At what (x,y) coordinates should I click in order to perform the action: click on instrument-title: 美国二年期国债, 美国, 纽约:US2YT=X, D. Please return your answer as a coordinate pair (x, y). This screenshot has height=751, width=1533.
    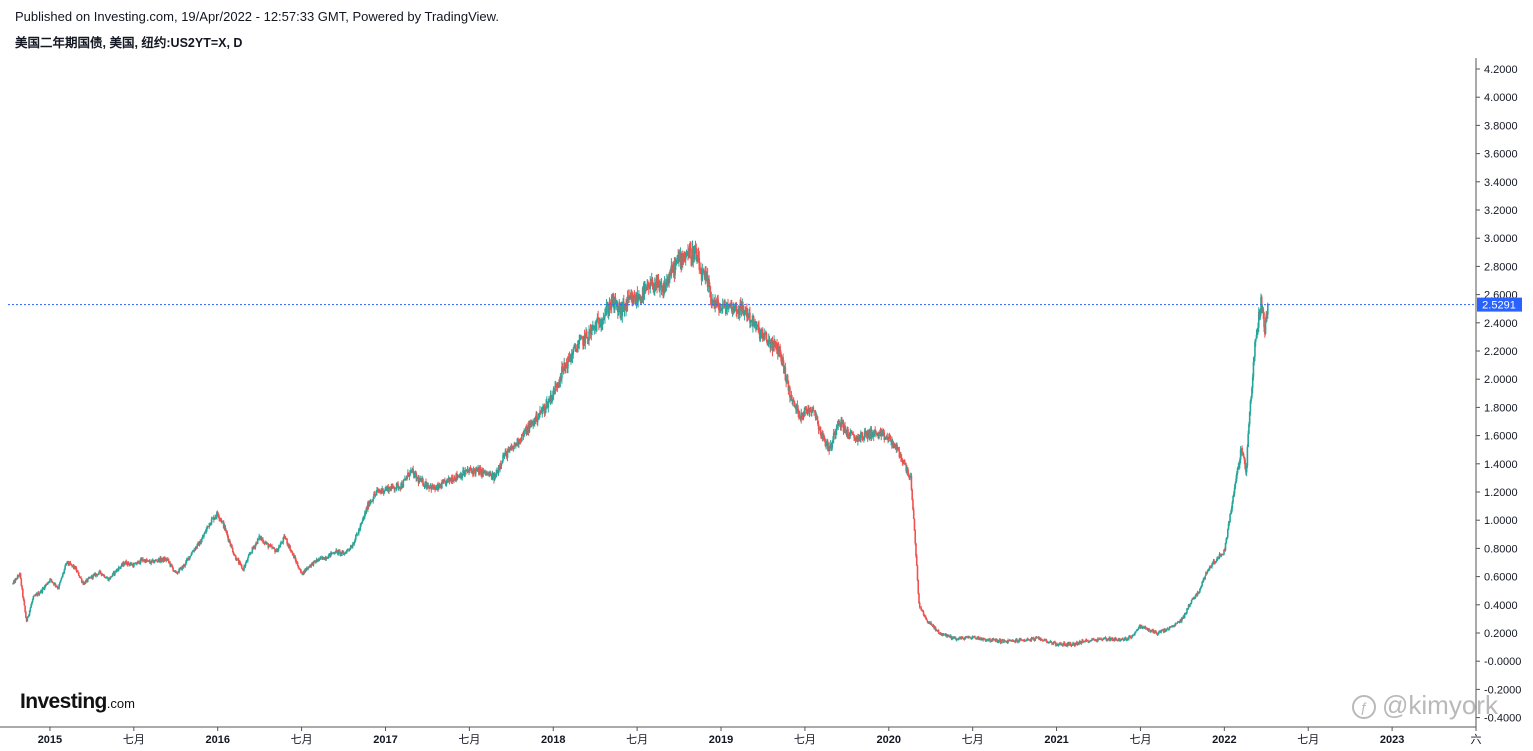
    Looking at the image, I should click on (129, 43).